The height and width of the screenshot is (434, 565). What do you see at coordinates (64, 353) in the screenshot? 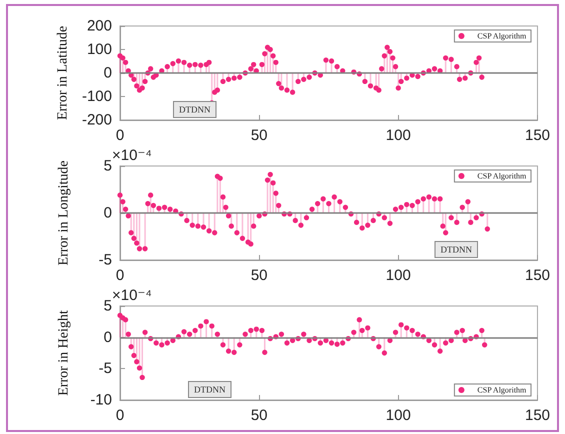
I see `y-axis-title: Error in Height` at bounding box center [64, 353].